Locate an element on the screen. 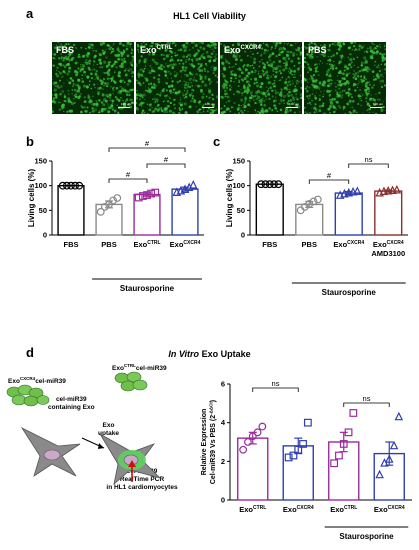  source-cxcr4-label: ExoCXCR4cel-miR39 is located at coordinates (37, 381).